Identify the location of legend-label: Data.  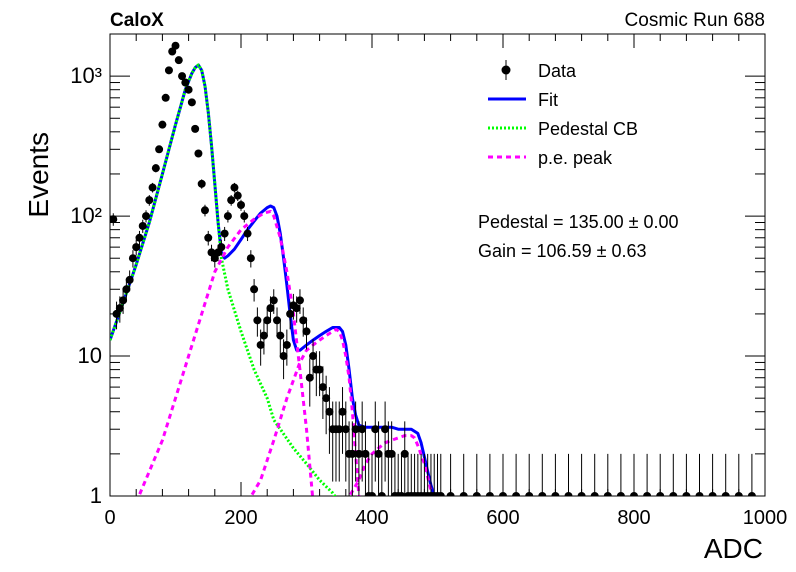
(557, 71).